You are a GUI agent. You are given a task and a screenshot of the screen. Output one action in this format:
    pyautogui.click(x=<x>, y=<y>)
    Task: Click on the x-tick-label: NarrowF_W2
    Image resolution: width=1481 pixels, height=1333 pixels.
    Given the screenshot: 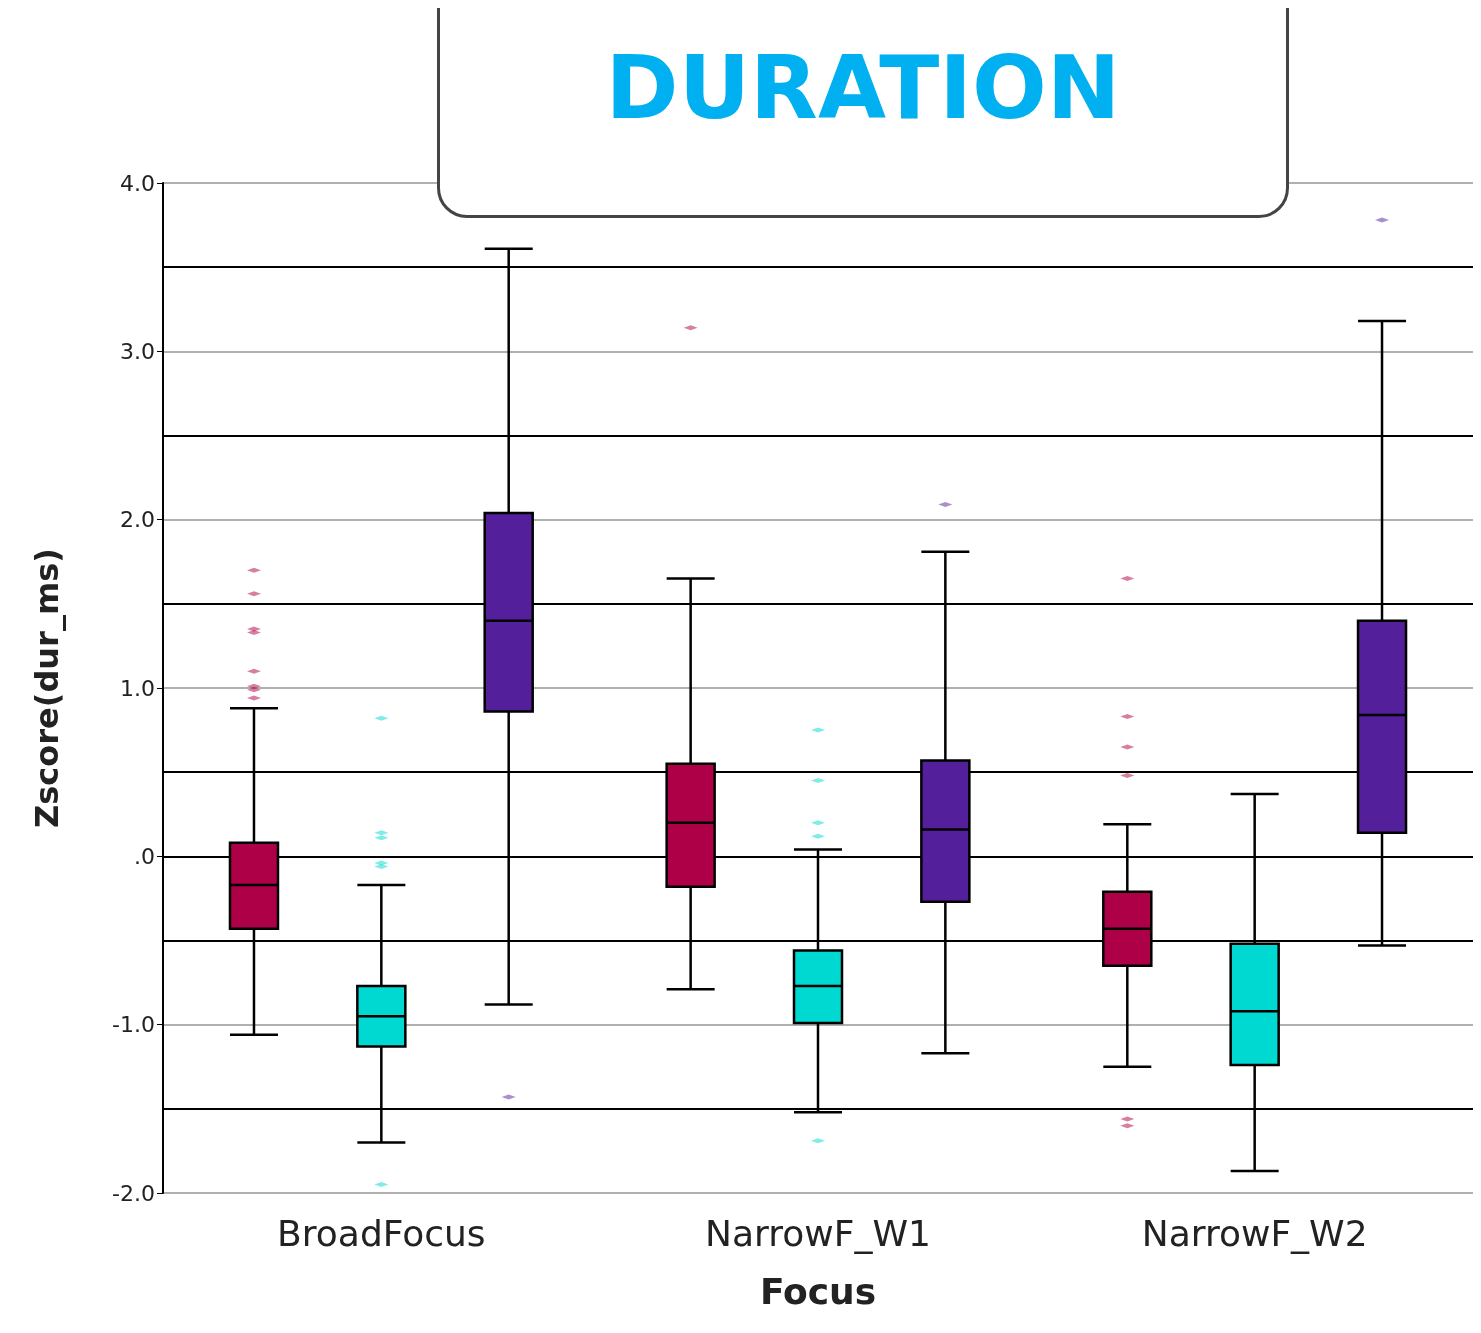 What is the action you would take?
    pyautogui.click(x=1254, y=1233)
    